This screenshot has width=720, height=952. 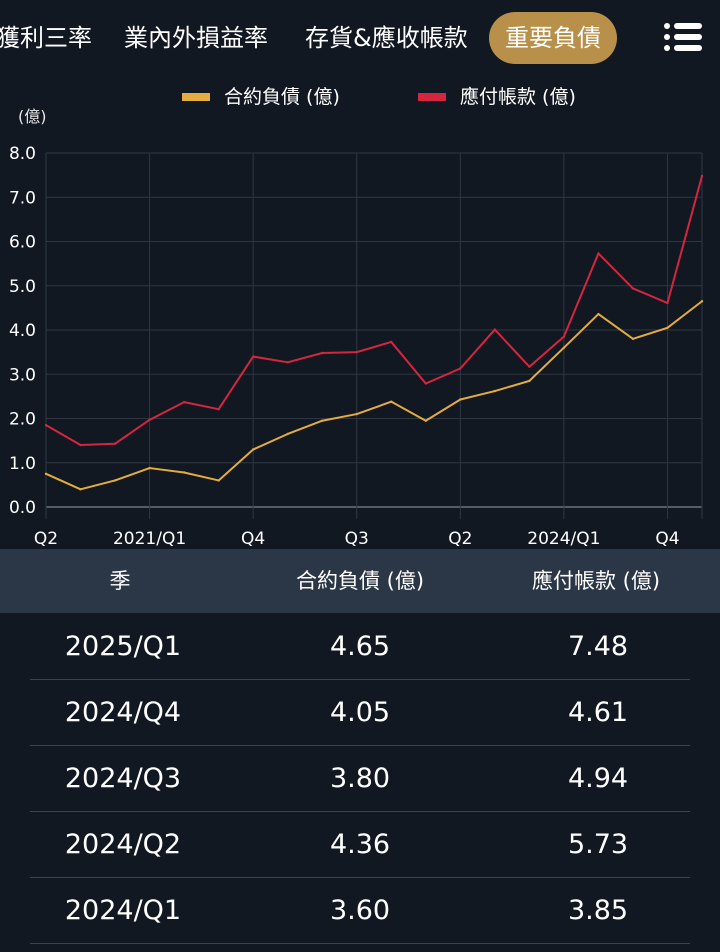 I want to click on legend-swatch-payable, so click(x=432, y=97).